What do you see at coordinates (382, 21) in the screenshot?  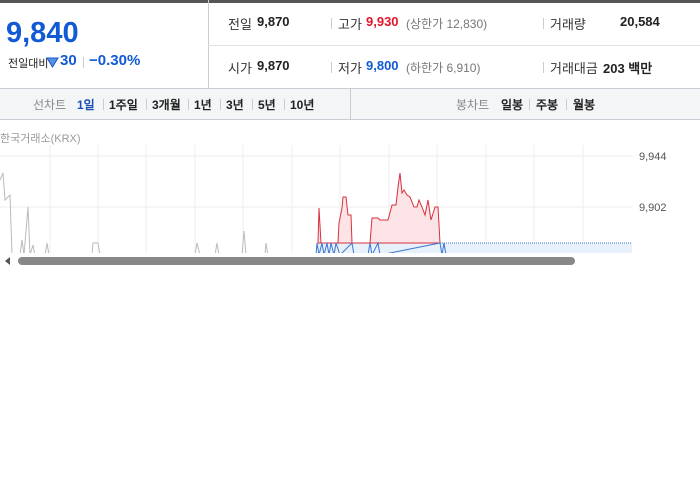 I see `stat-value: 9,930` at bounding box center [382, 21].